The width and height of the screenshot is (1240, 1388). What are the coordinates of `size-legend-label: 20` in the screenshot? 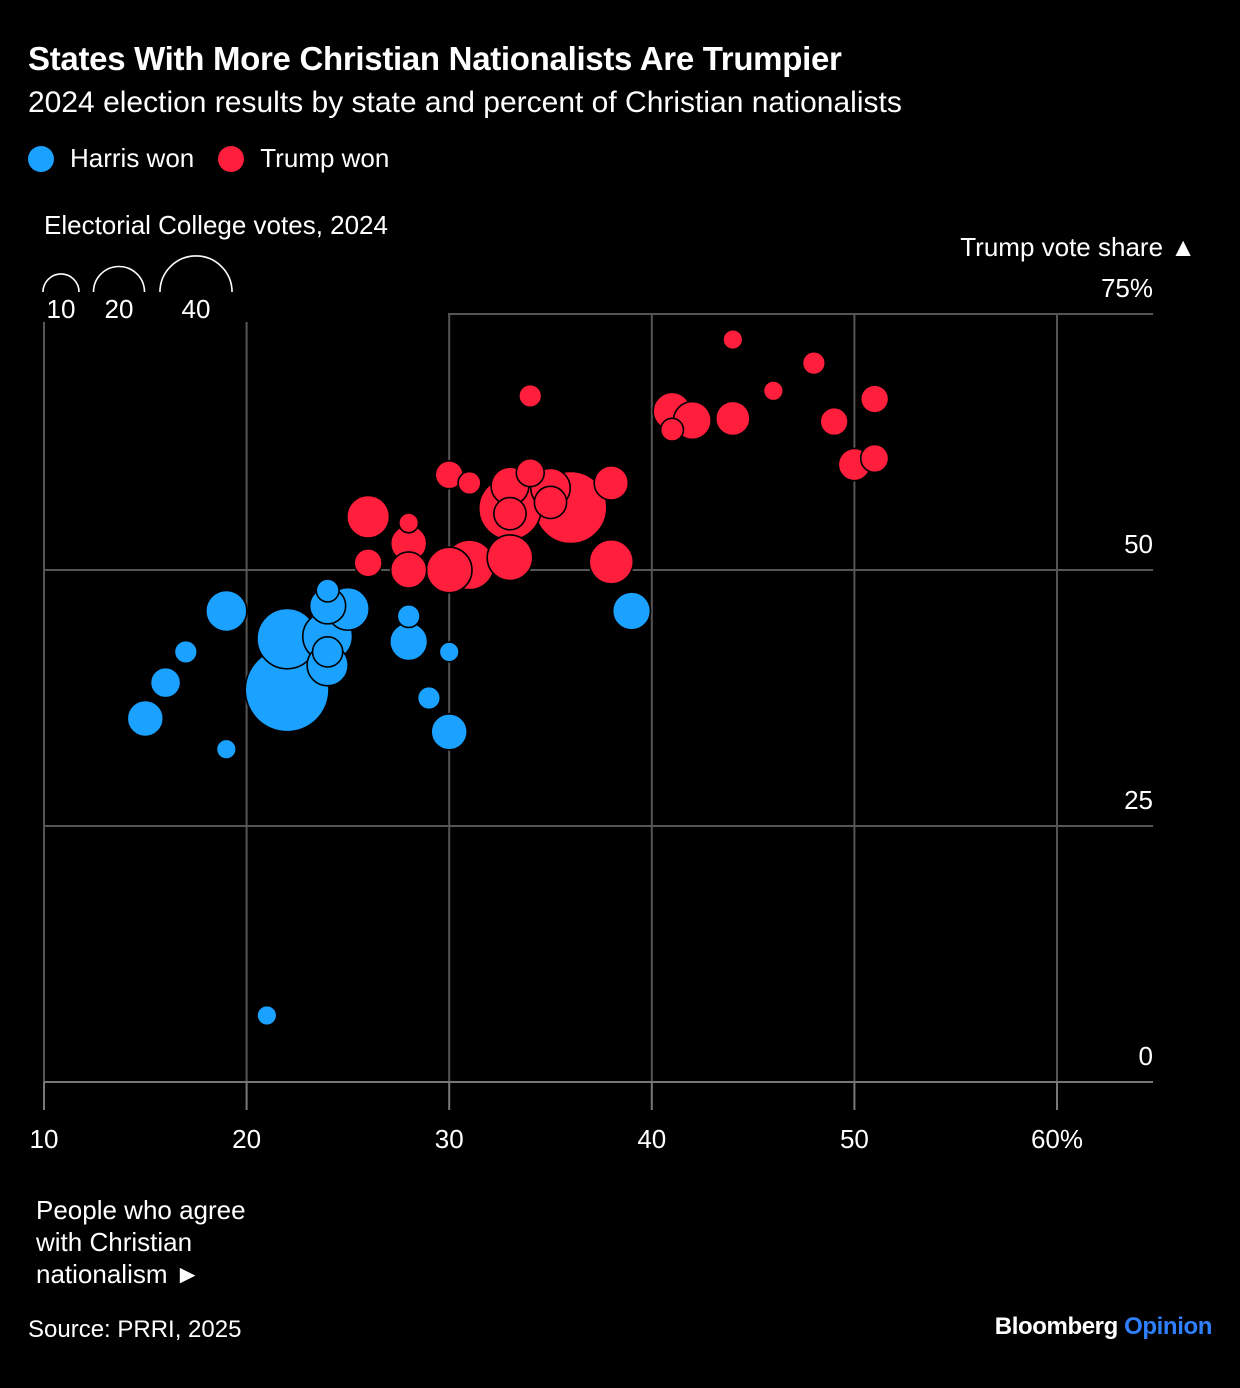 It's located at (119, 309).